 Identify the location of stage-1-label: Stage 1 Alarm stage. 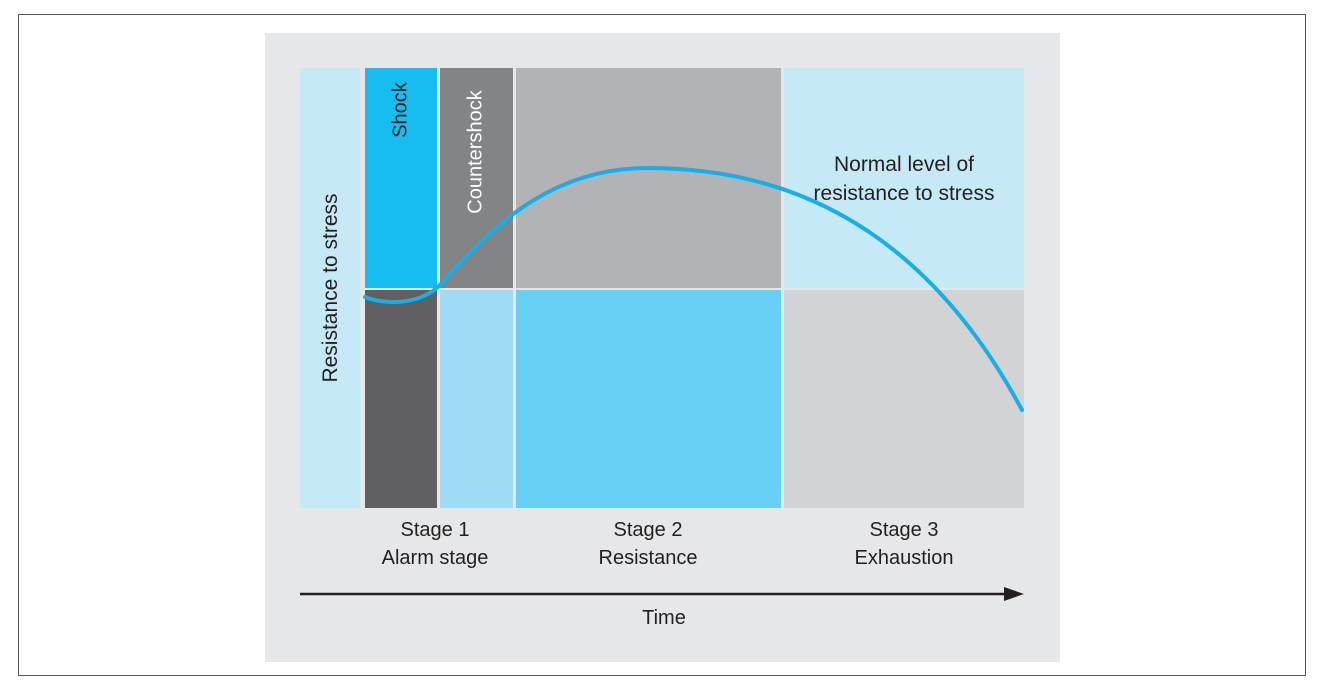
(435, 544).